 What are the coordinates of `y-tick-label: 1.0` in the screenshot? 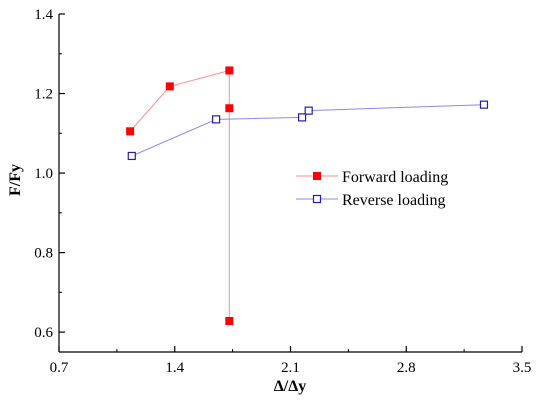 It's located at (43, 174).